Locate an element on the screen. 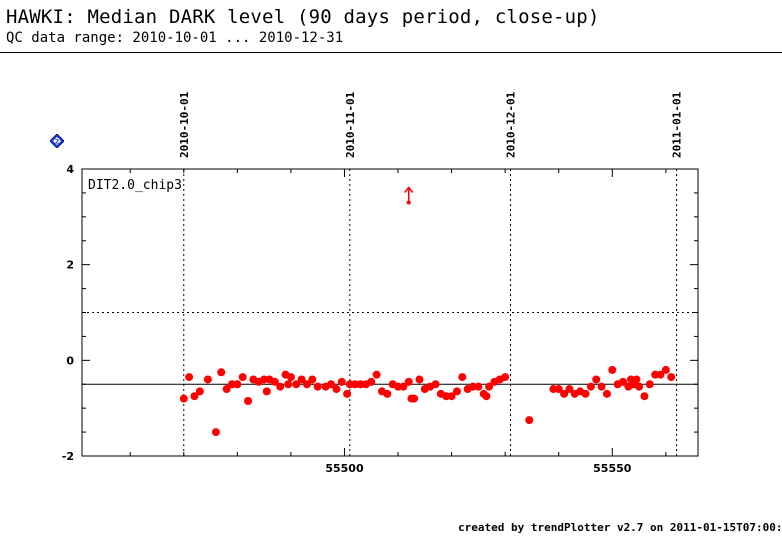  help-diamond-icon: 2 is located at coordinates (57, 141).